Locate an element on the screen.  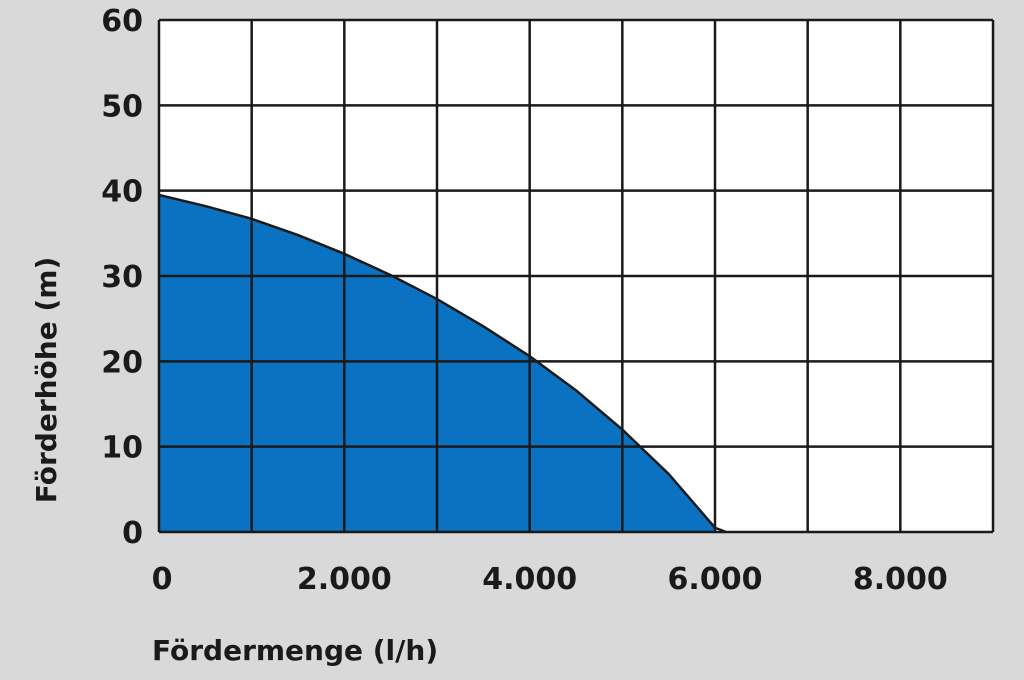
x-tick-label: 2.000 is located at coordinates (344, 579).